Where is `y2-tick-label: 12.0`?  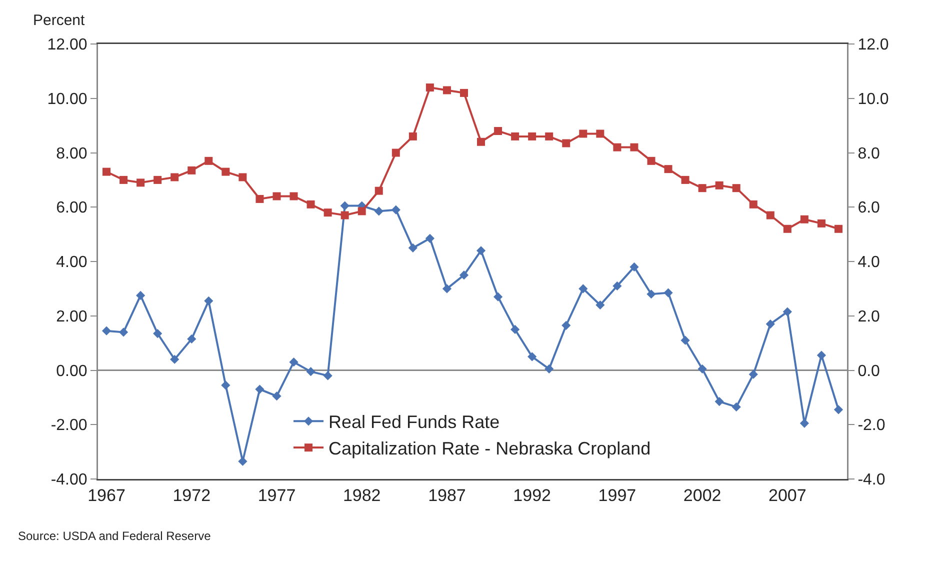
y2-tick-label: 12.0 is located at coordinates (873, 45).